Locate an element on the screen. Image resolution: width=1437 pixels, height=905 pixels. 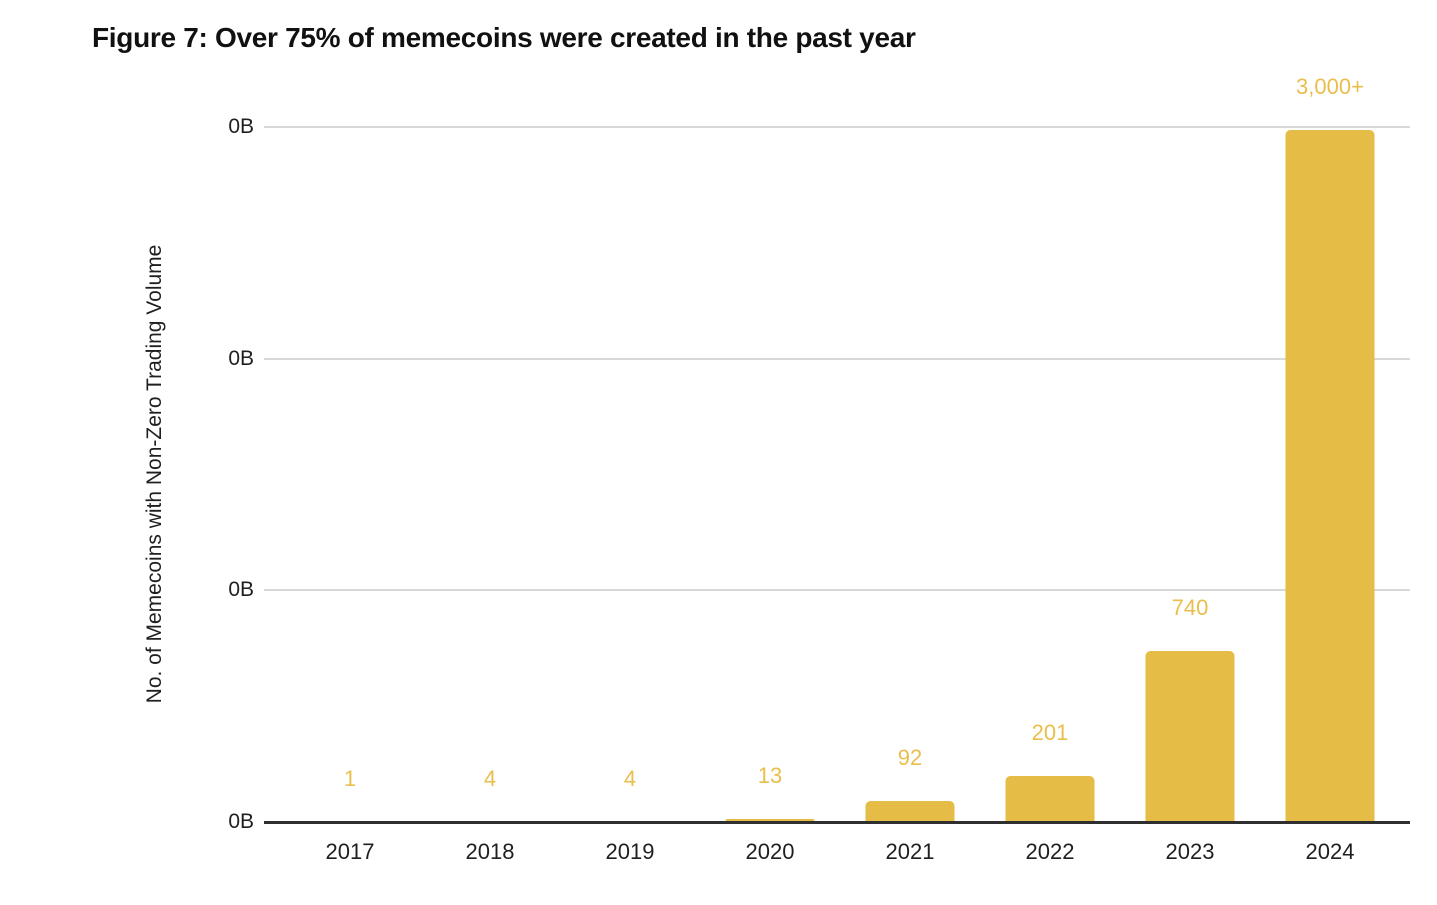
x-tick-label-2022: 2022 is located at coordinates (1050, 851).